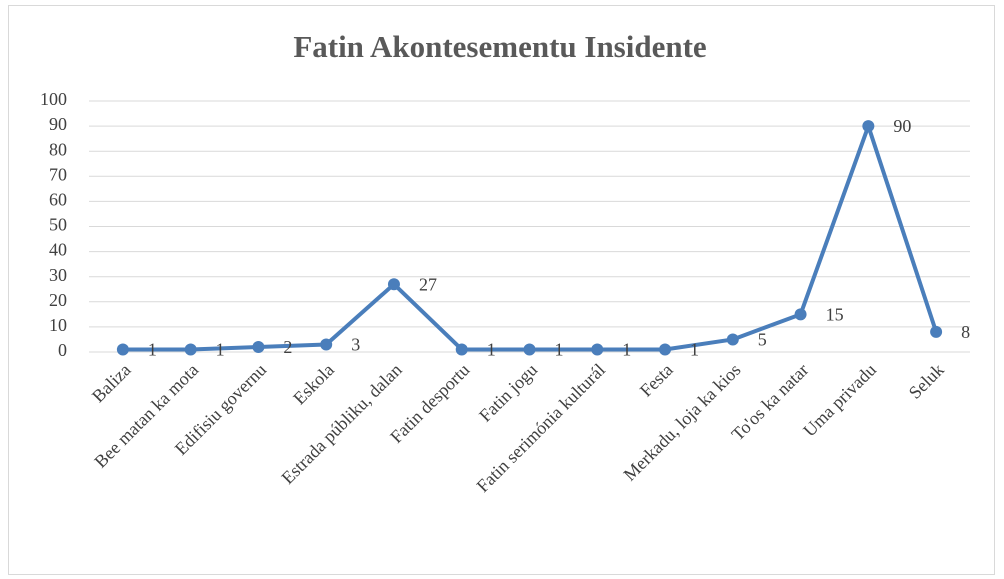  Describe the element at coordinates (287, 347) in the screenshot. I see `data-label: 2` at that location.